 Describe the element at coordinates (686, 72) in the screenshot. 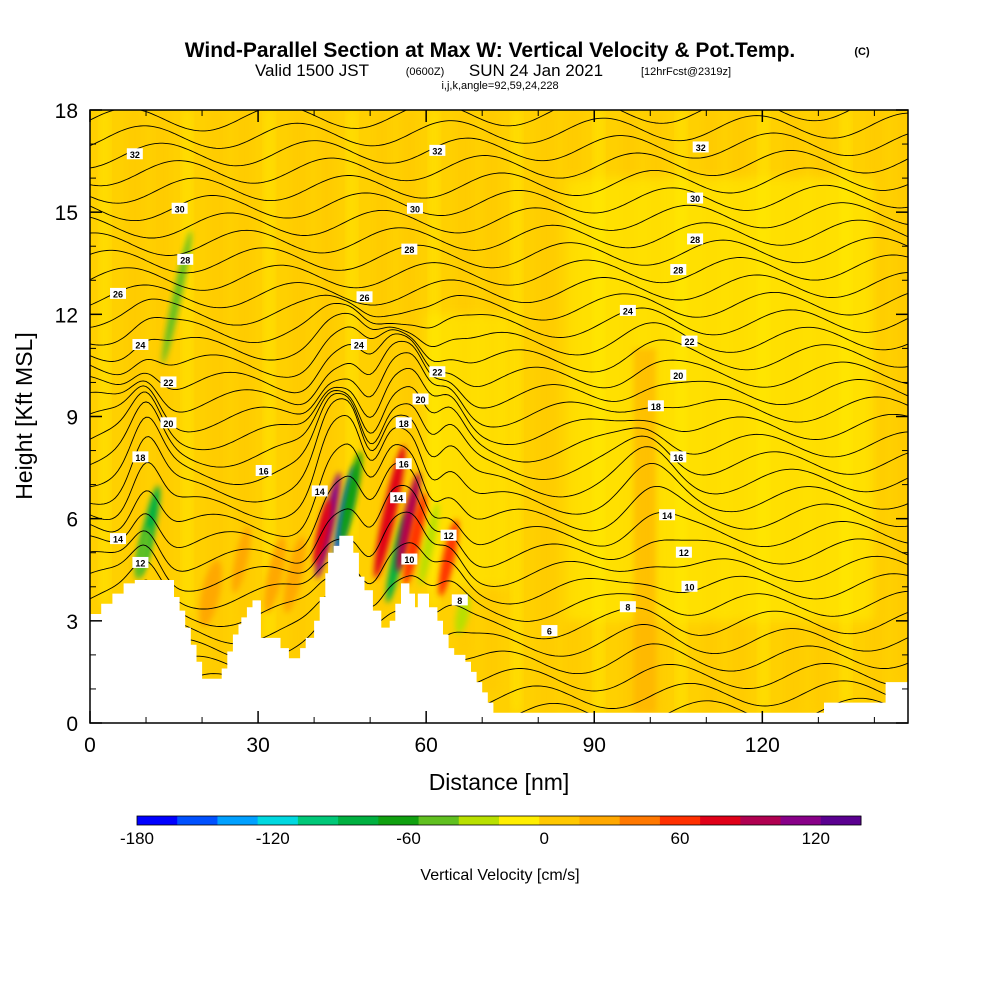

I see `forecast-info: [12hrFcst@2319z]` at that location.